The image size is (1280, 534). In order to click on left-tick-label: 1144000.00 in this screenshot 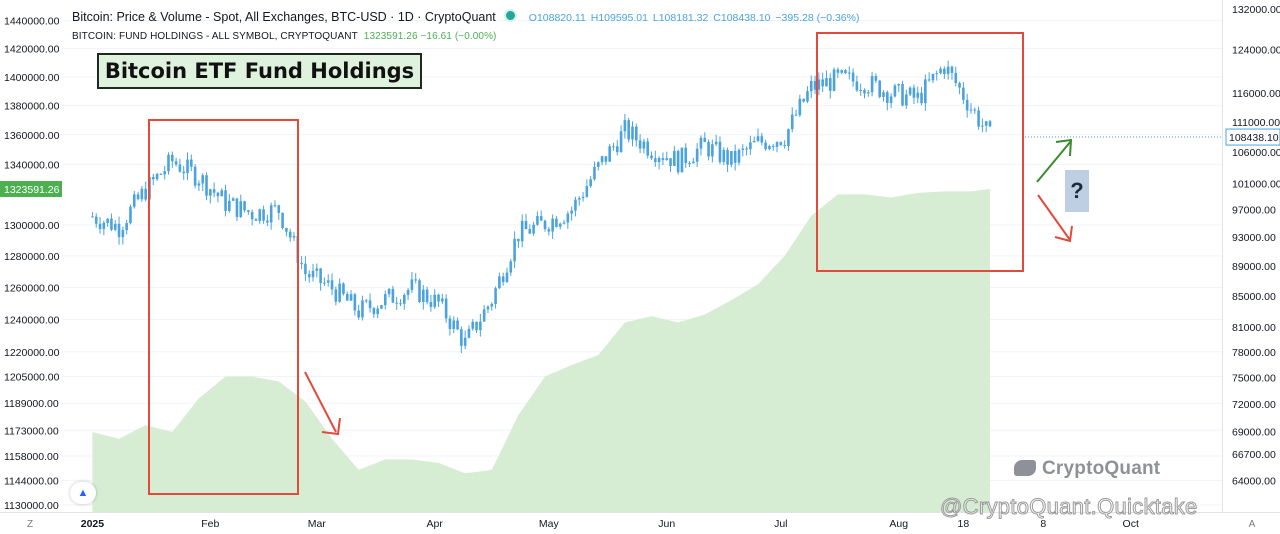, I will do `click(31, 481)`.